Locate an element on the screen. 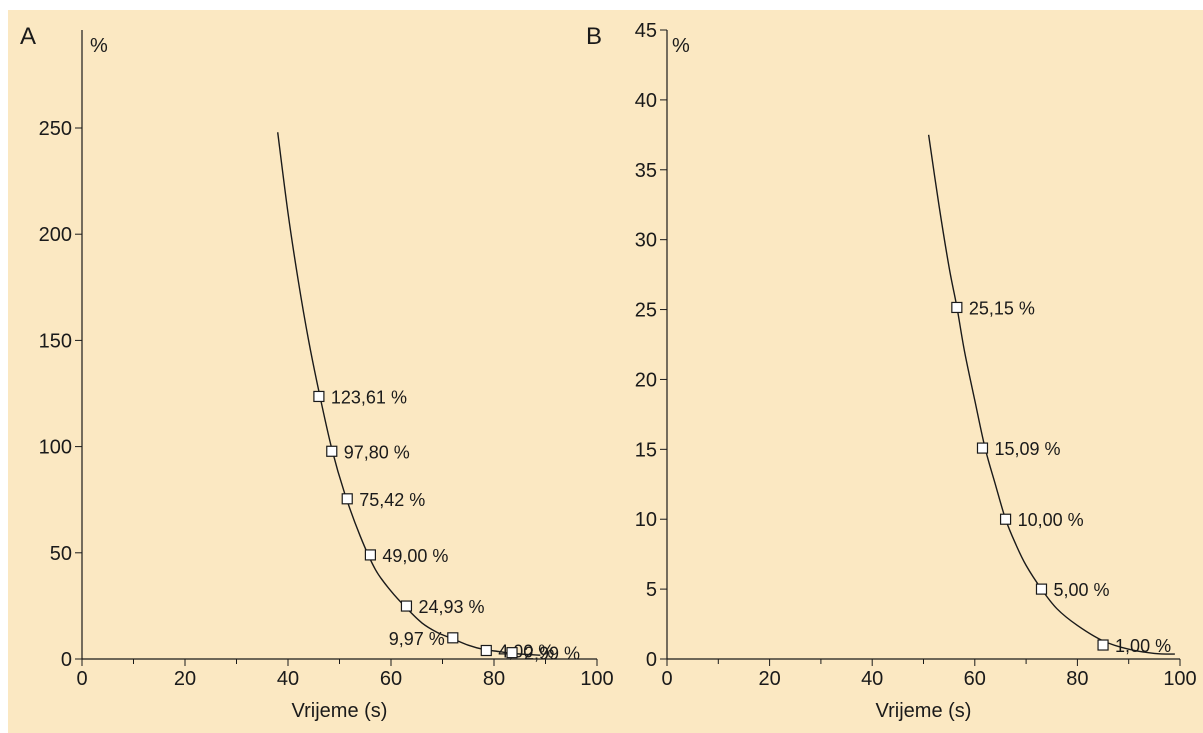 This screenshot has height=733, width=1203. data-point-label: 10,00 % is located at coordinates (1051, 520).